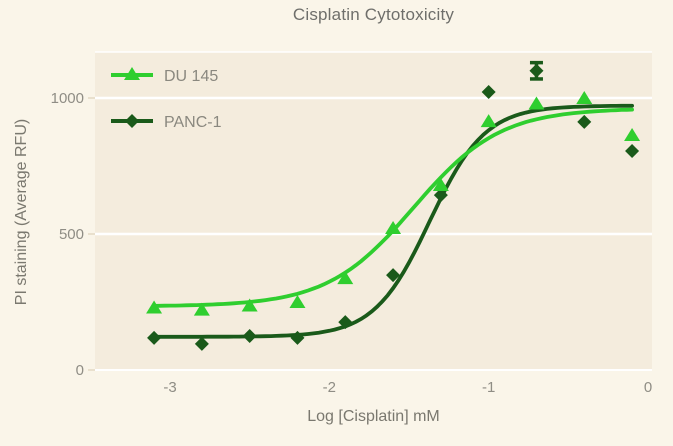 This screenshot has height=446, width=673. What do you see at coordinates (169, 387) in the screenshot?
I see `x-tick-label--3: -3` at bounding box center [169, 387].